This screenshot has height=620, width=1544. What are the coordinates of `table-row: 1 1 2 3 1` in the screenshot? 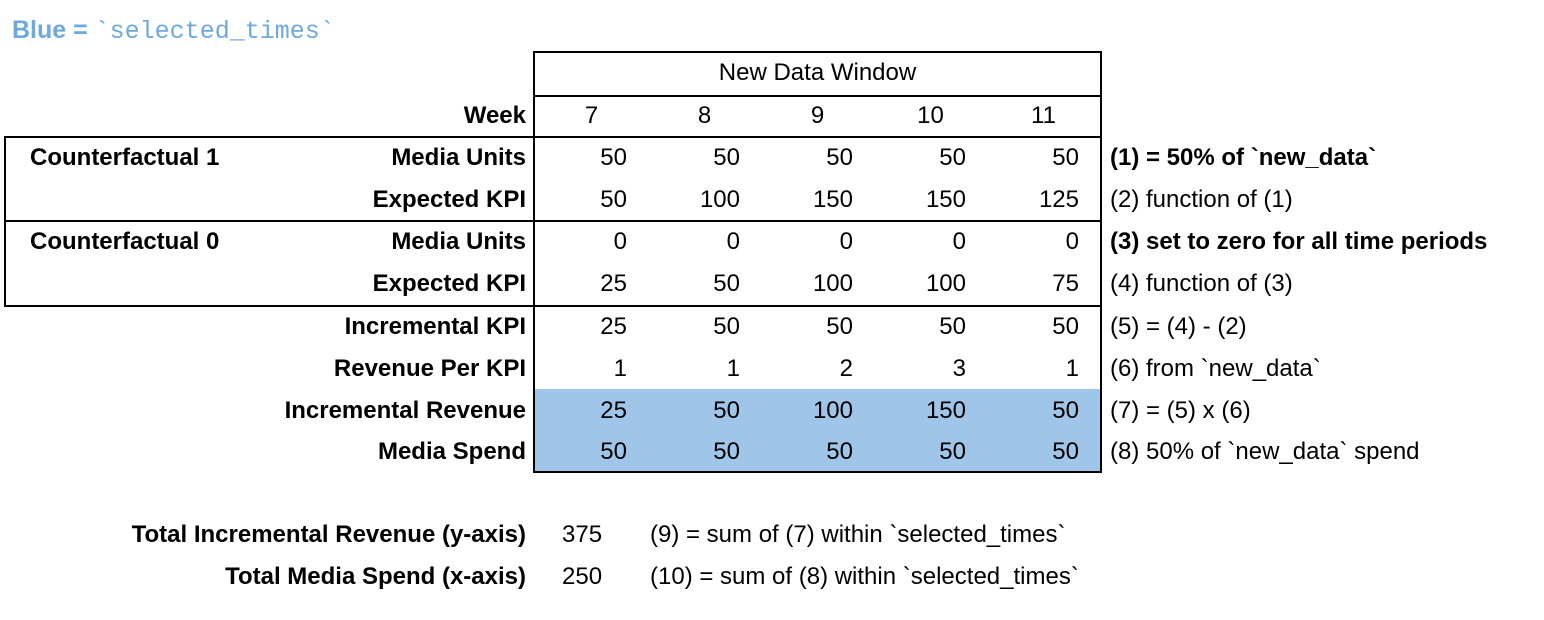 It's located at (817, 369).